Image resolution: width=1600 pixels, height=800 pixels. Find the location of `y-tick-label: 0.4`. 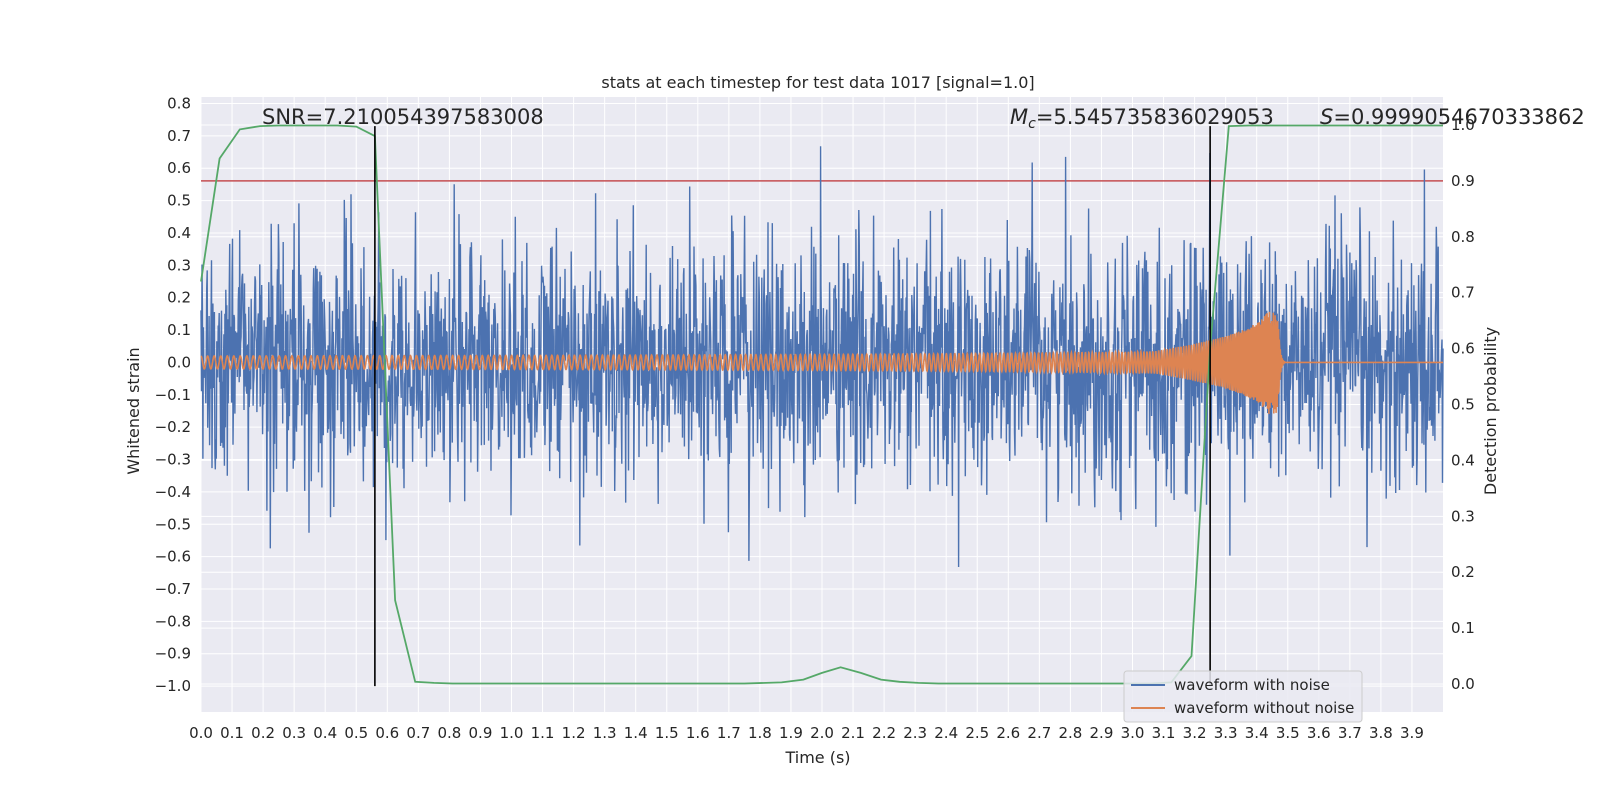

y-tick-label: 0.4 is located at coordinates (179, 233).